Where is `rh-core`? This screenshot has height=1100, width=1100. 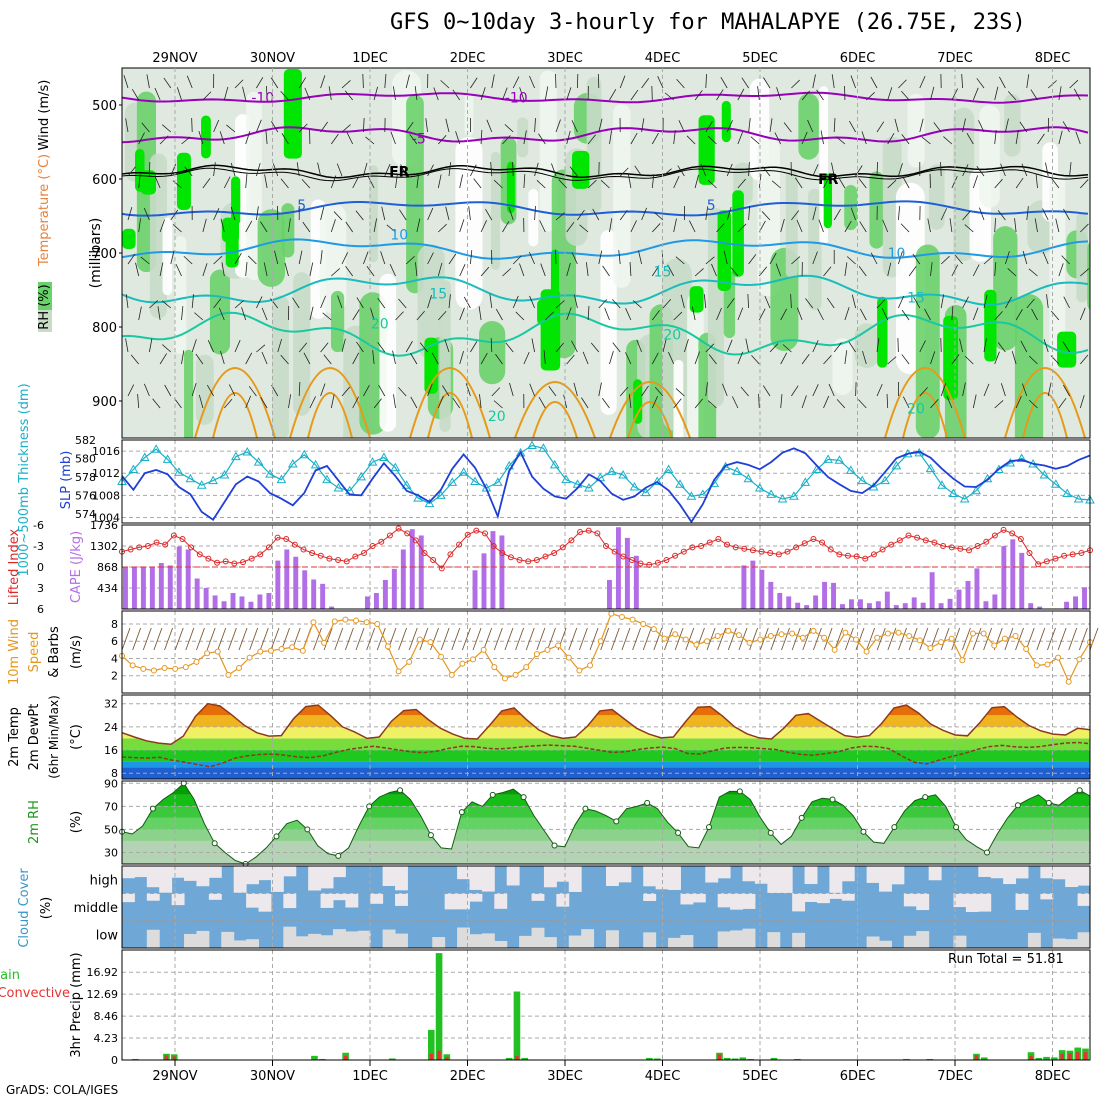 rh-core is located at coordinates (706, 150).